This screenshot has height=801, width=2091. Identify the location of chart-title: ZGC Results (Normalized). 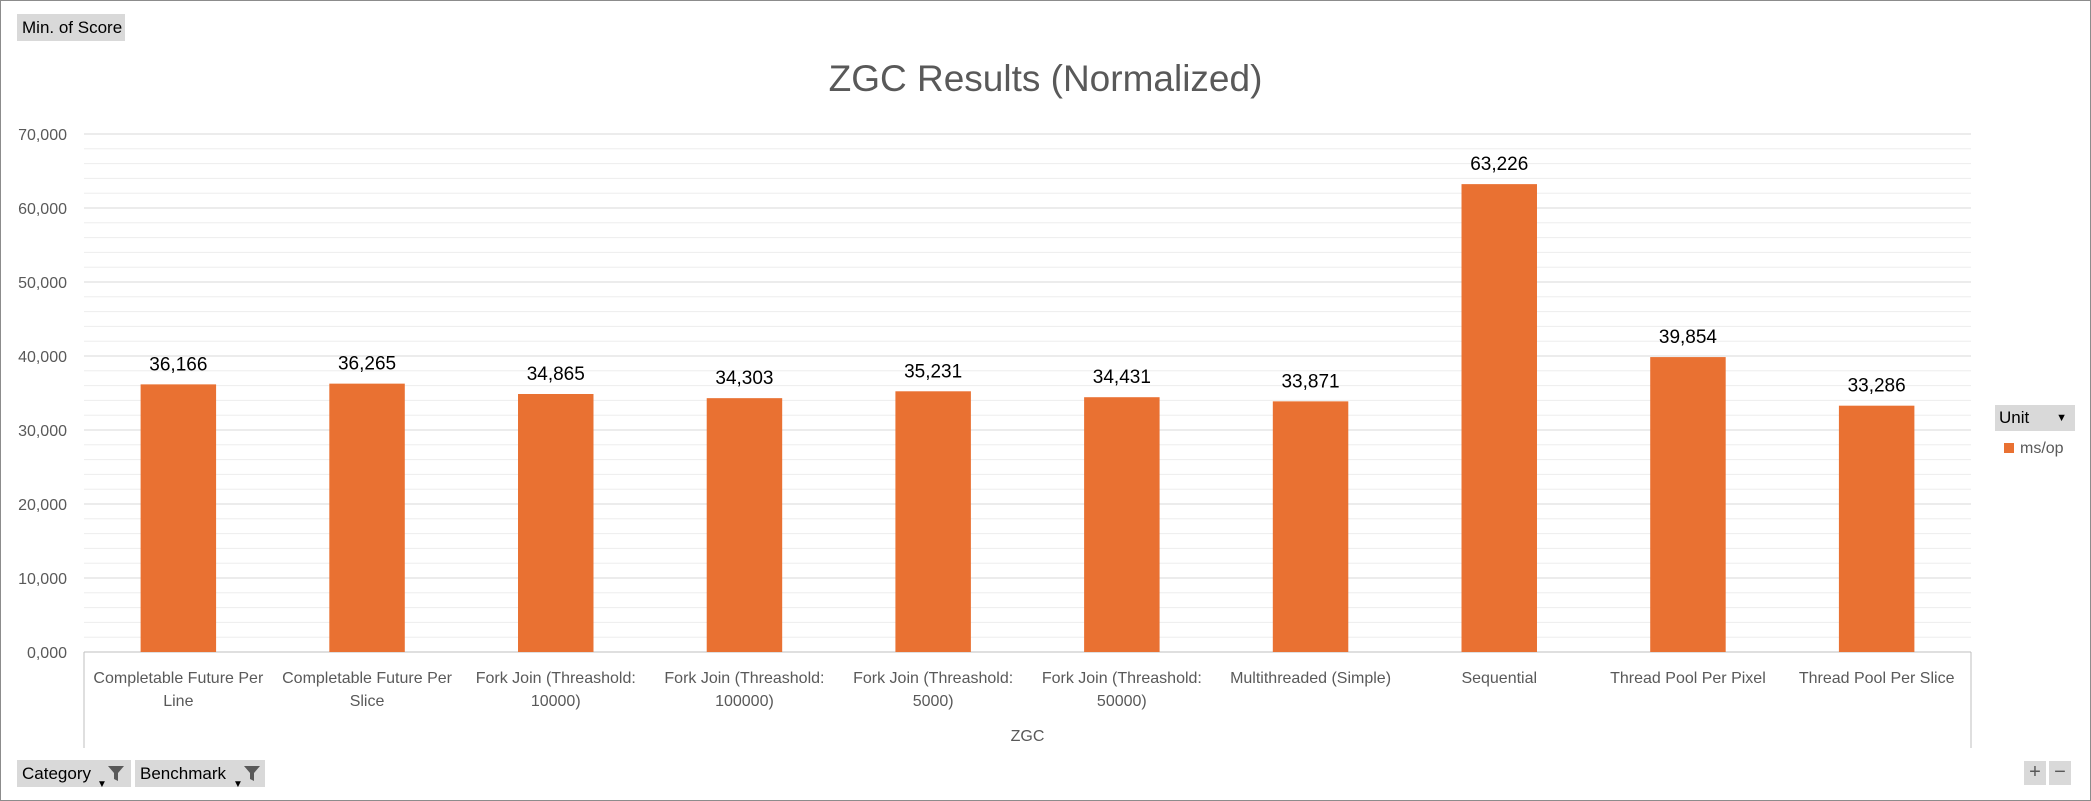
(1045, 78).